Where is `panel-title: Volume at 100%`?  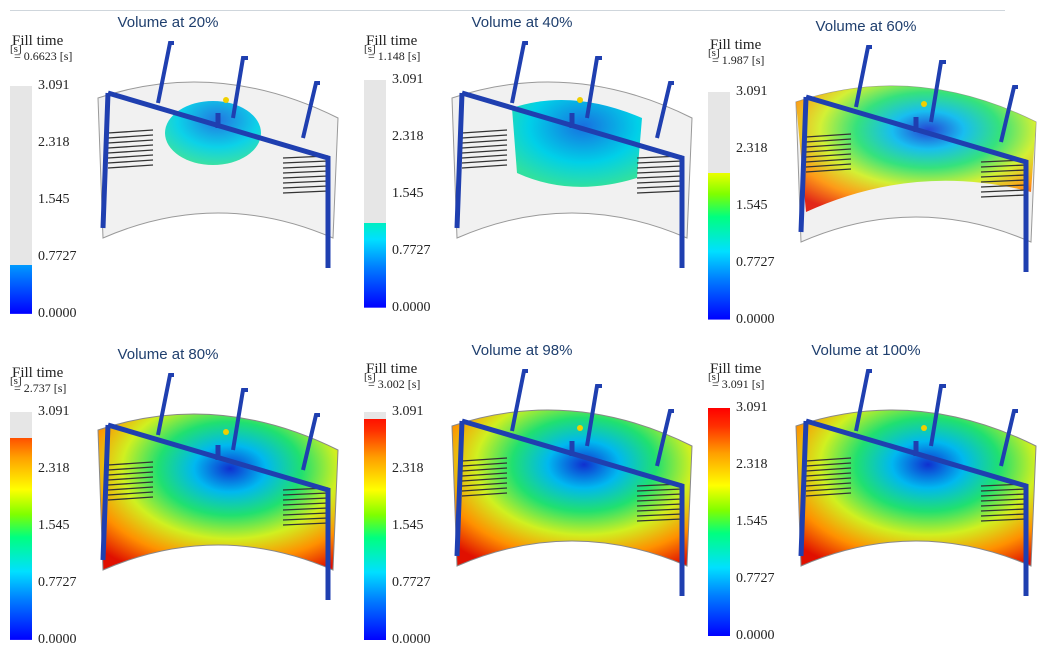 panel-title: Volume at 100% is located at coordinates (866, 350).